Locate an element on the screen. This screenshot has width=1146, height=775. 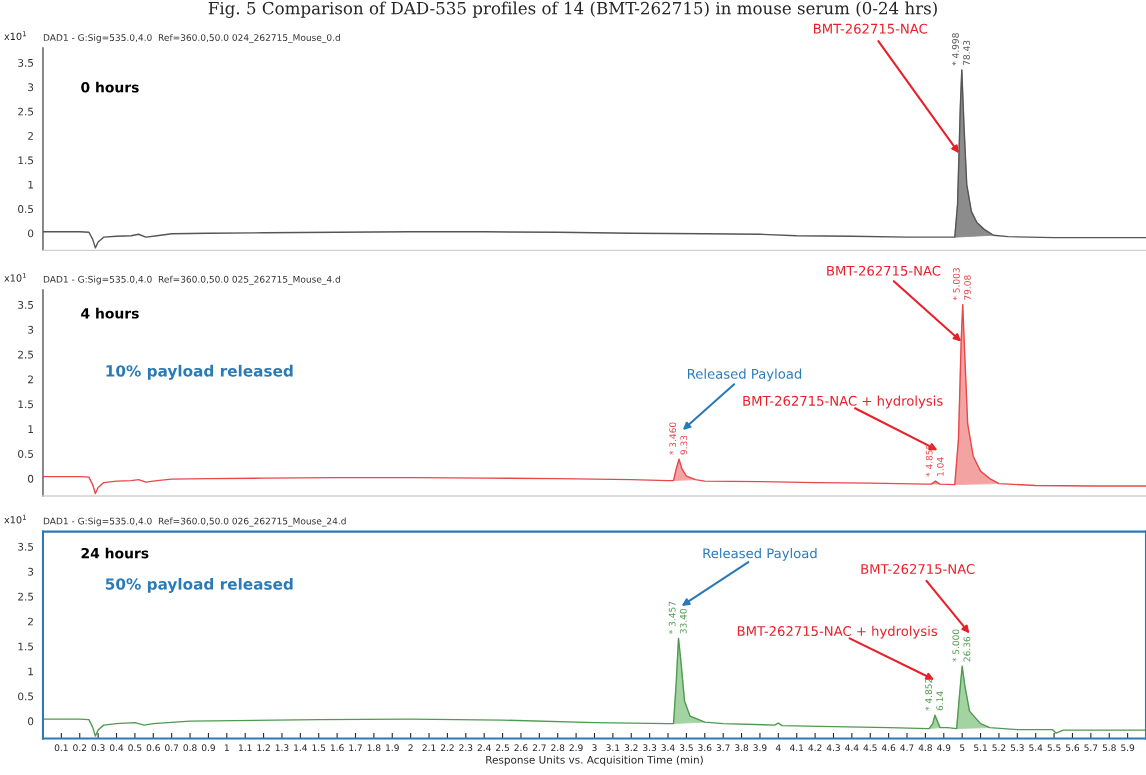
annotation: 33.40 is located at coordinates (683, 621).